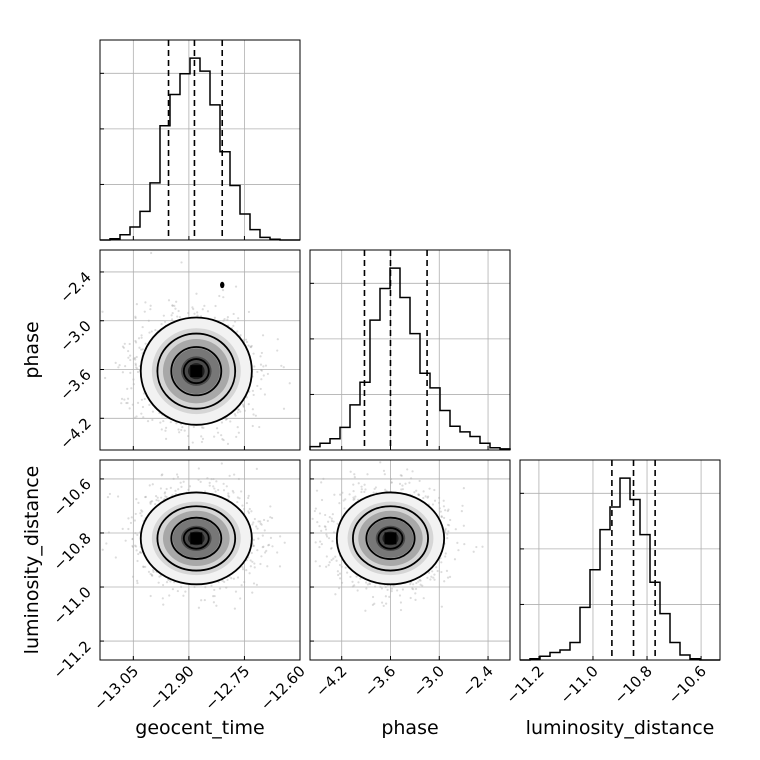 The height and width of the screenshot is (760, 760). What do you see at coordinates (222, 285) in the screenshot?
I see `density-island` at bounding box center [222, 285].